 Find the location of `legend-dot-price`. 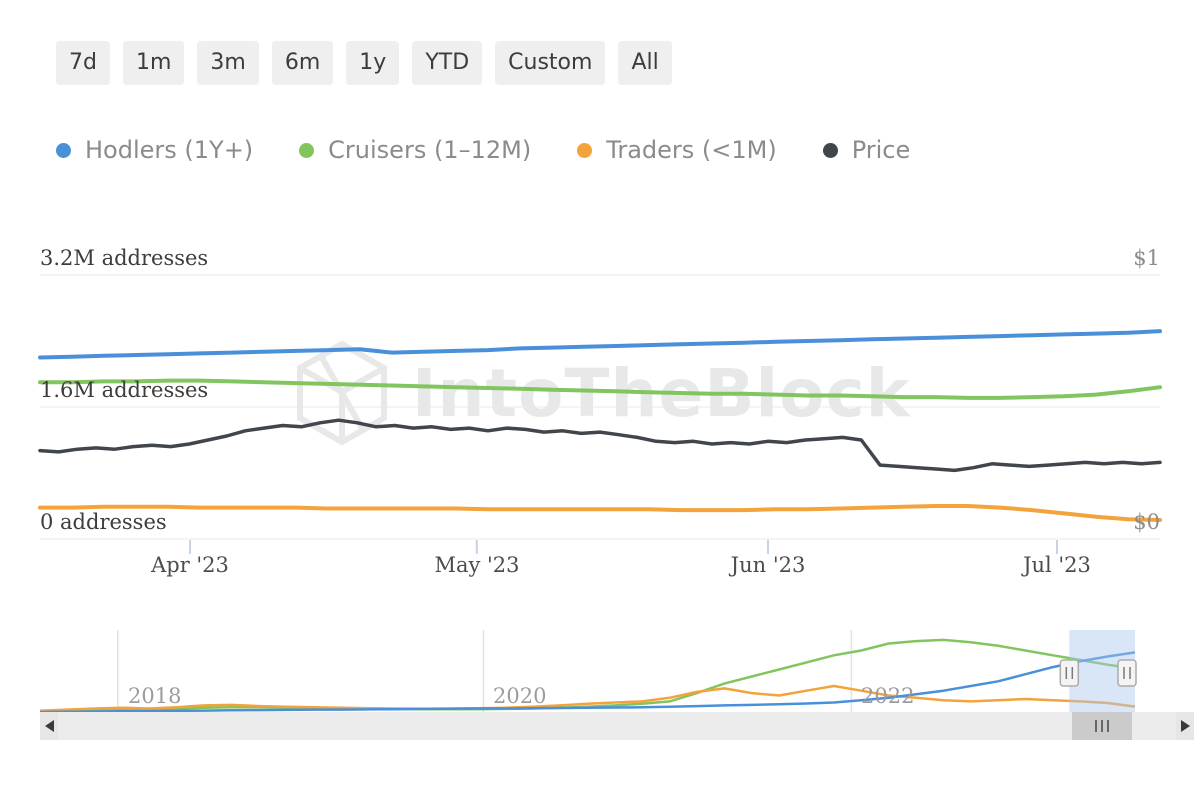

legend-dot-price is located at coordinates (830, 150).